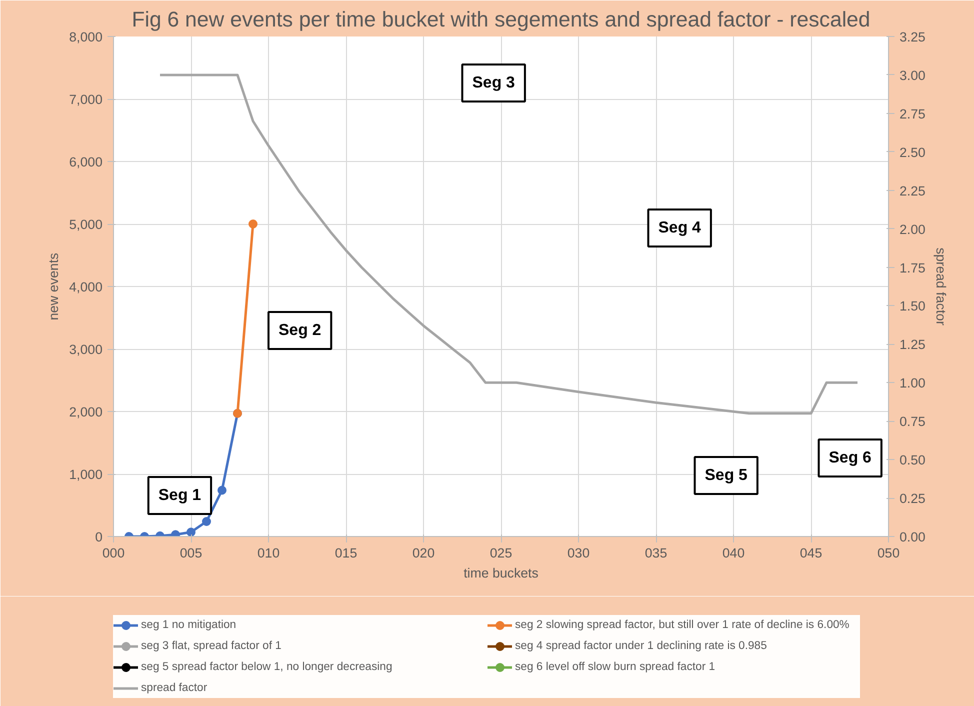 The image size is (974, 706). Describe the element at coordinates (86, 474) in the screenshot. I see `y-tick-label: 1,000` at that location.